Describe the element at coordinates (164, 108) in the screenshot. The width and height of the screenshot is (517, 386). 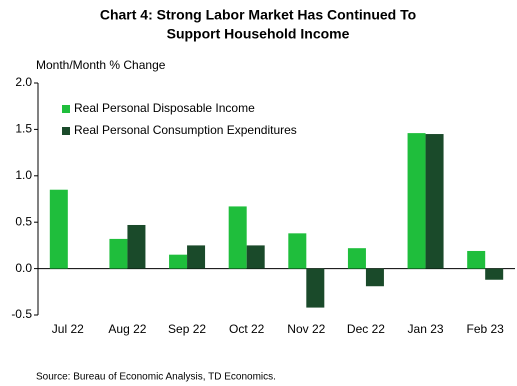
I see `legend-label: Real Personal Disposable Income` at that location.